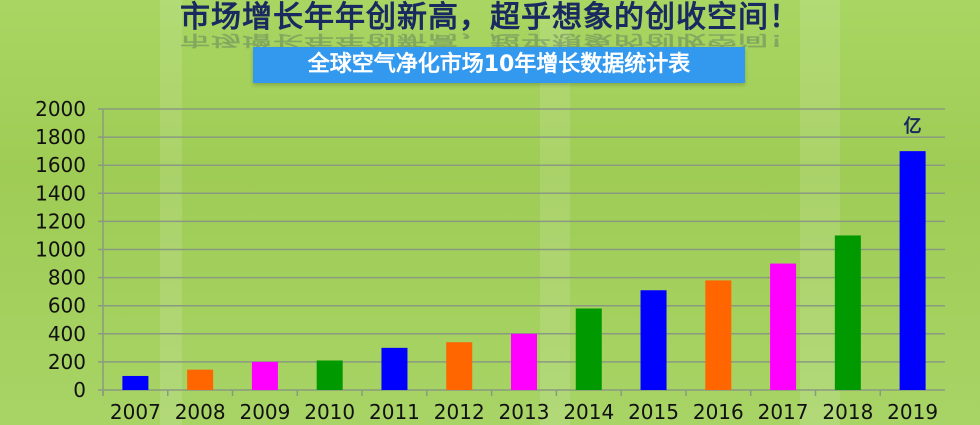  What do you see at coordinates (653, 412) in the screenshot?
I see `x-tick-label: 2015` at bounding box center [653, 412].